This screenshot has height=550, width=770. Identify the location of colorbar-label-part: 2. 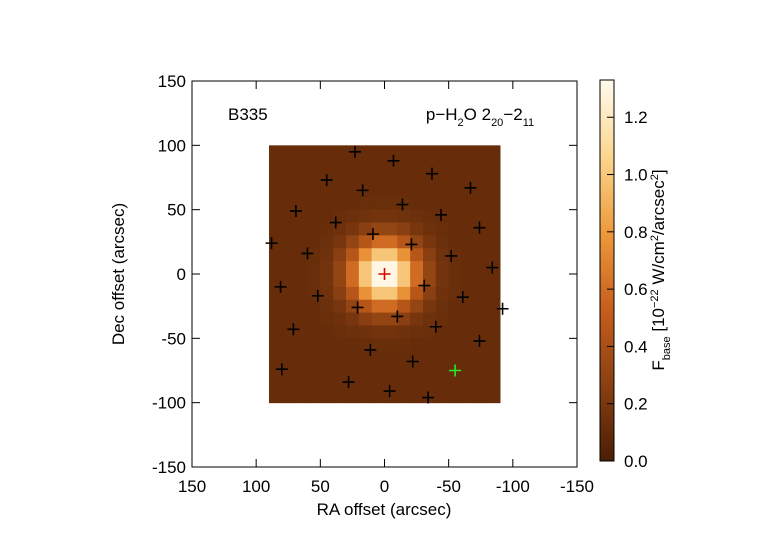
(655, 238).